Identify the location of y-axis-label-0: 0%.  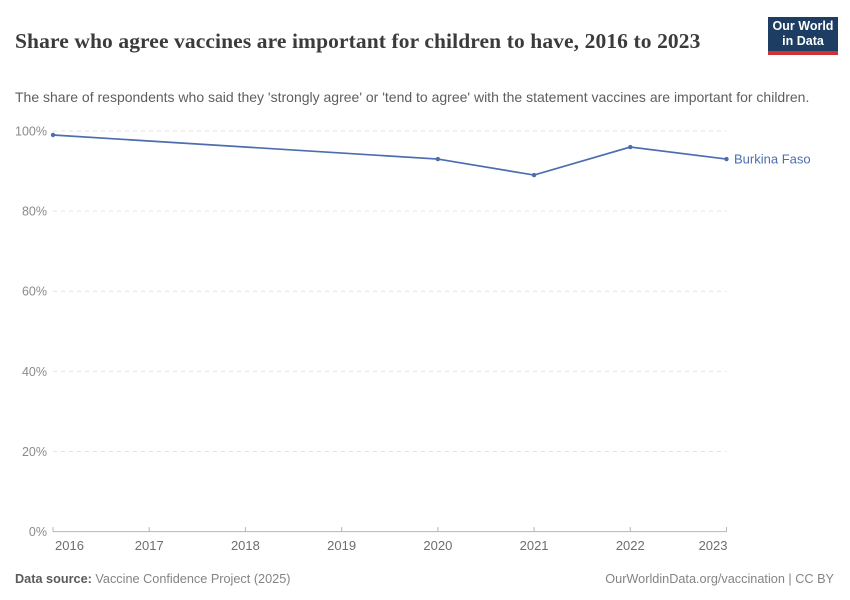
(38, 532).